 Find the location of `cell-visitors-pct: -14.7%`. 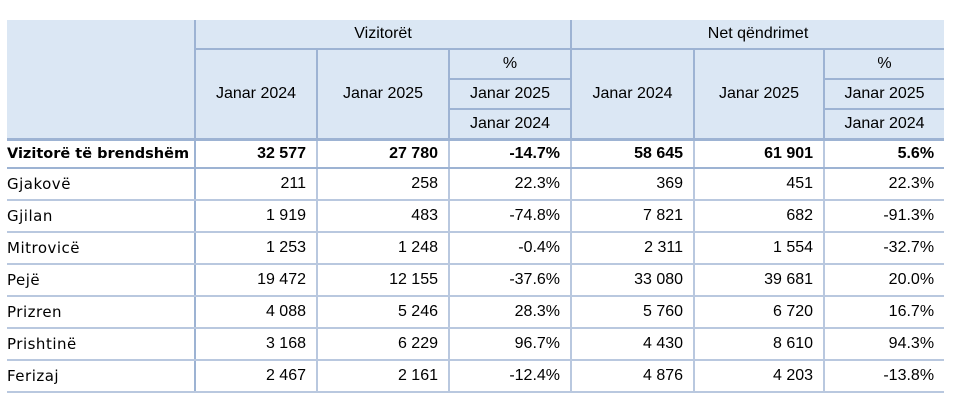

cell-visitors-pct: -14.7% is located at coordinates (509, 153).